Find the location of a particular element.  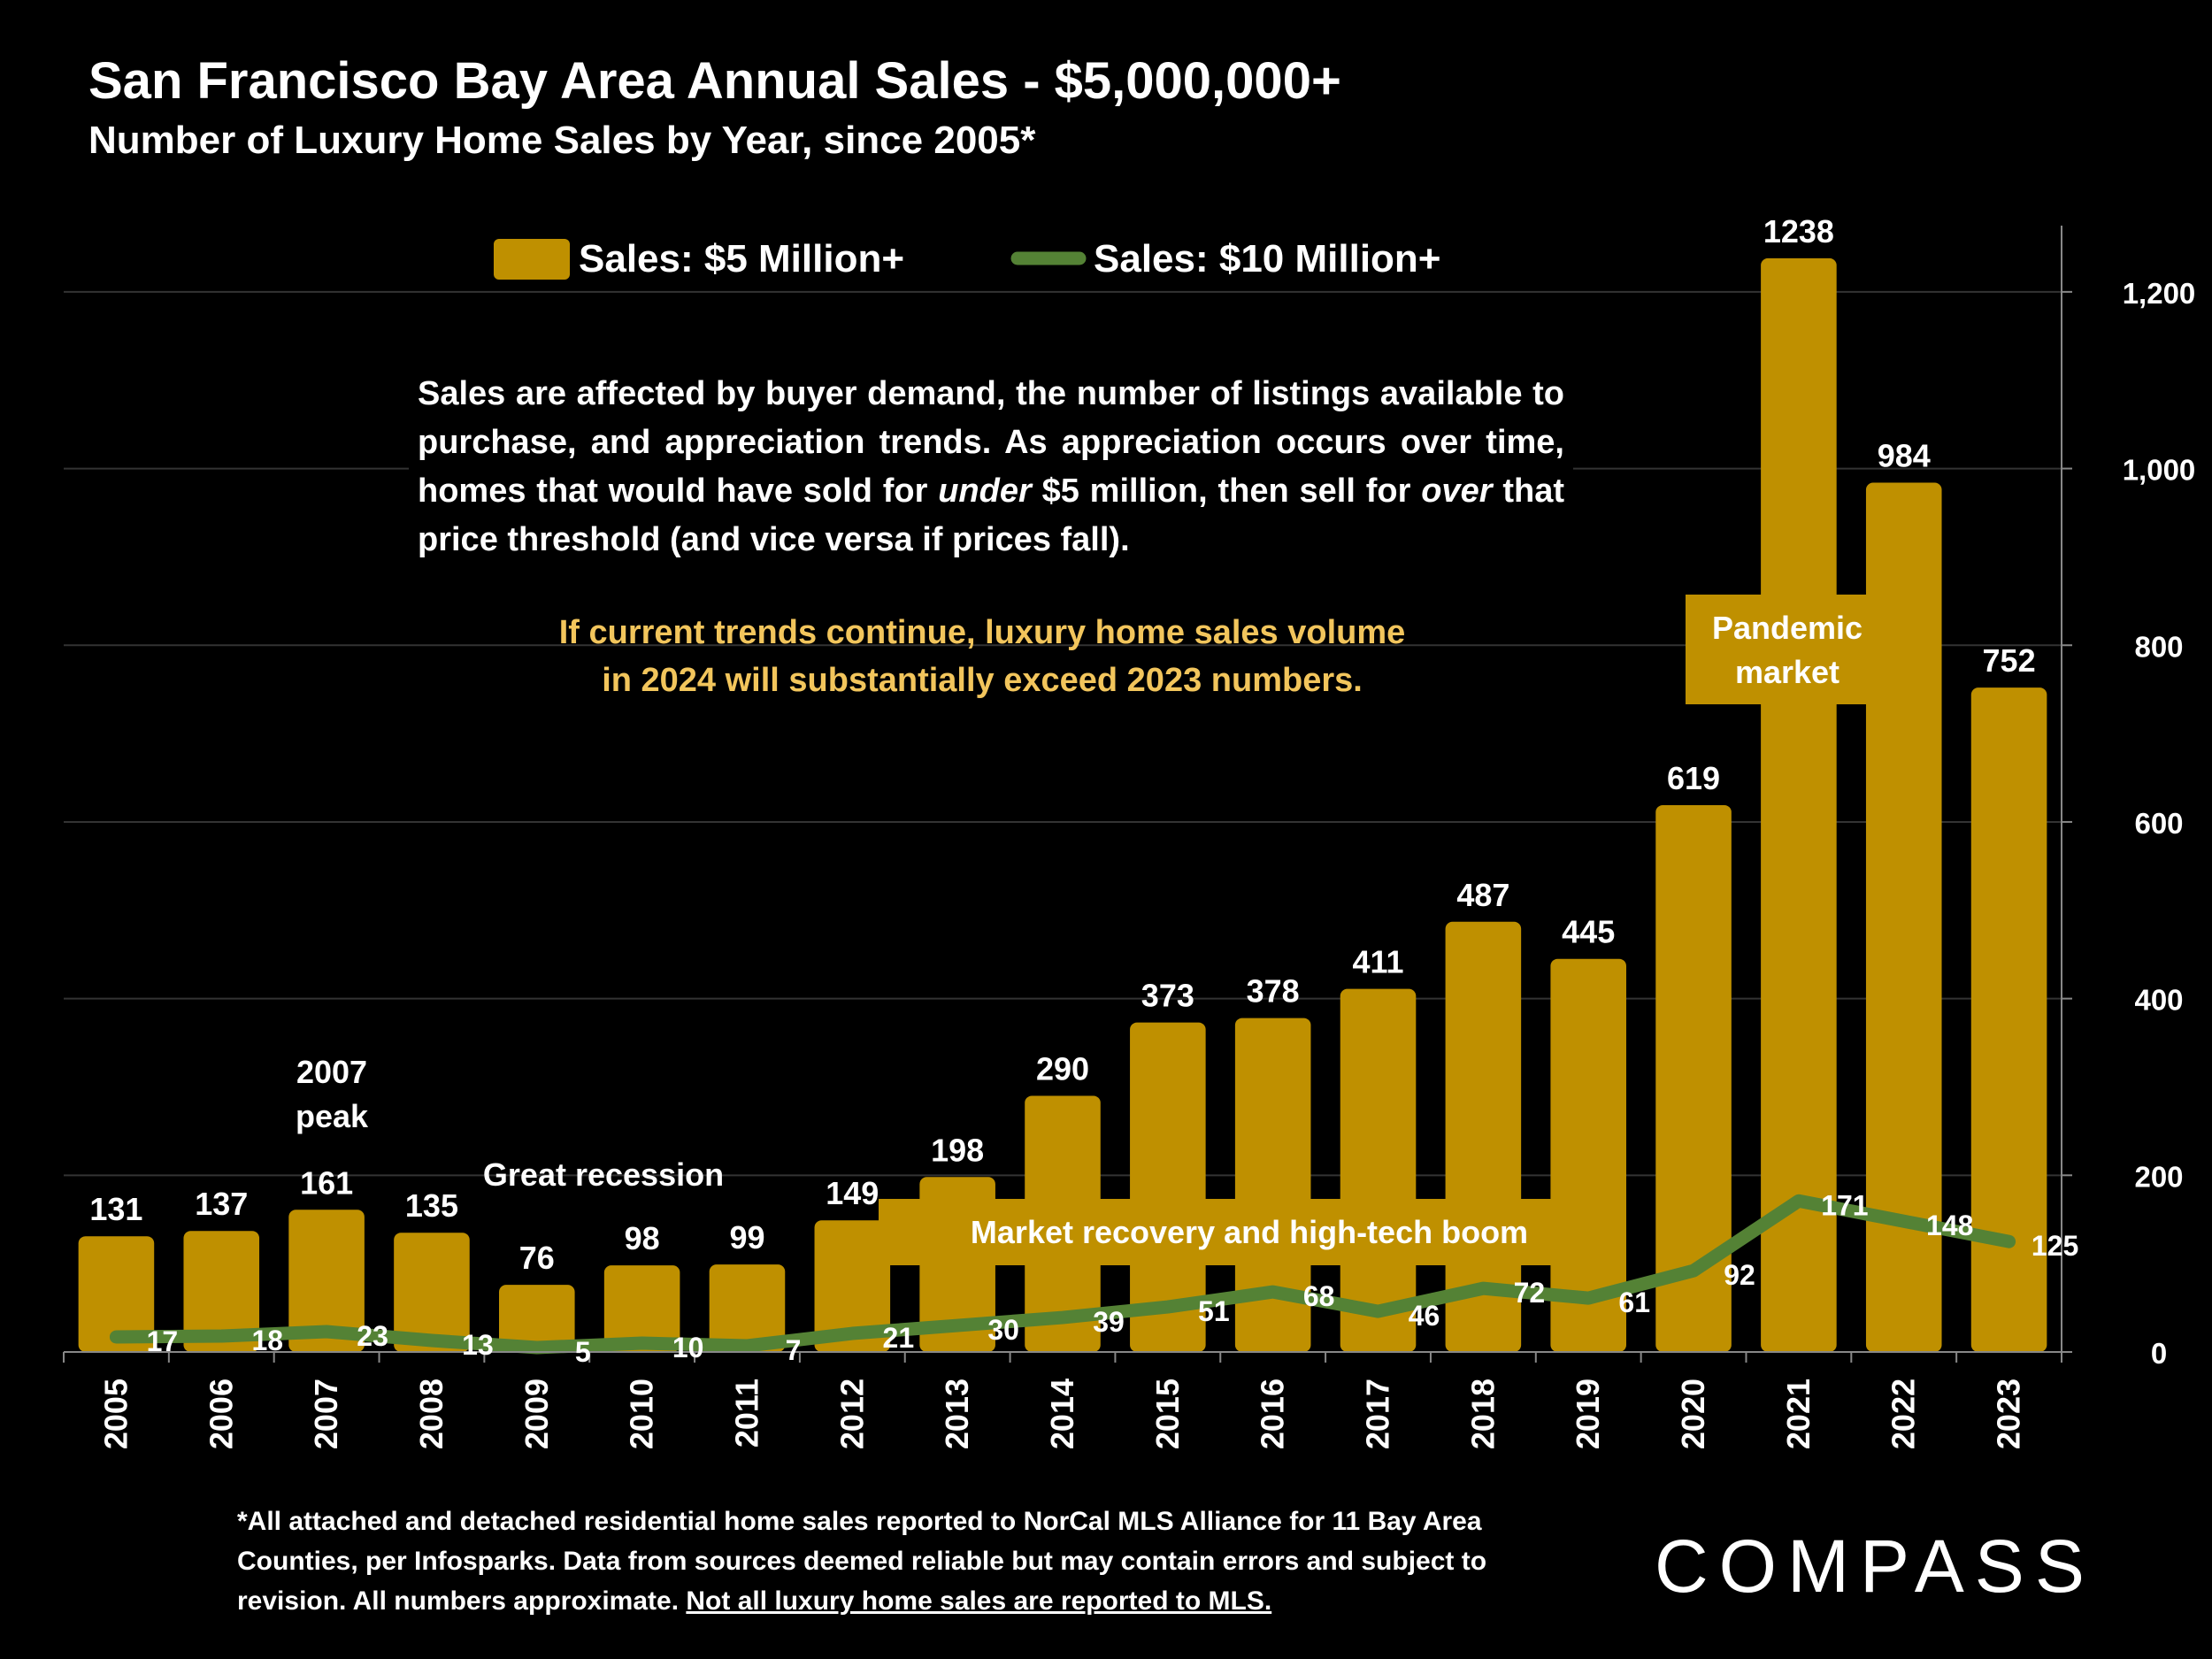

x-tick-label: 2020 is located at coordinates (1693, 1414).